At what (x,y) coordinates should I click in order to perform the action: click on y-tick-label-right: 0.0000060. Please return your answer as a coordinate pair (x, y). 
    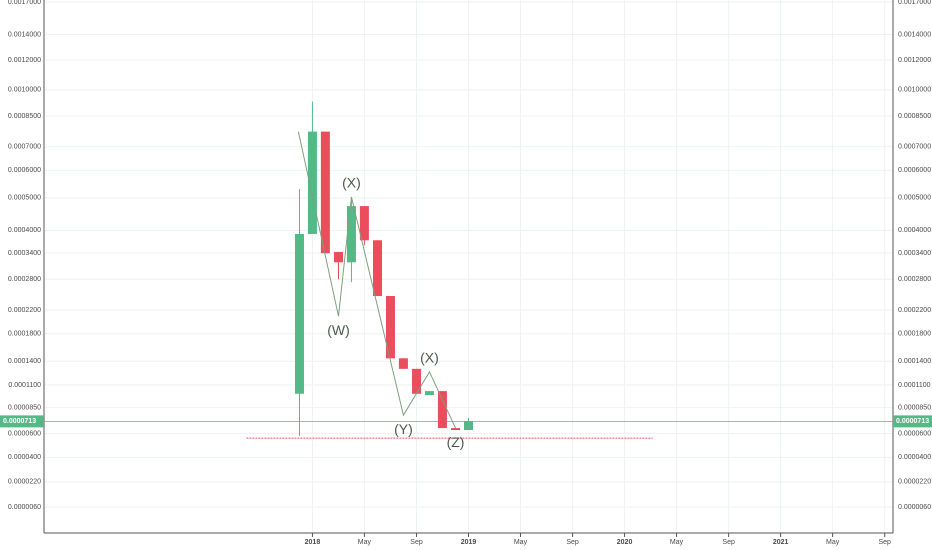
    Looking at the image, I should click on (914, 507).